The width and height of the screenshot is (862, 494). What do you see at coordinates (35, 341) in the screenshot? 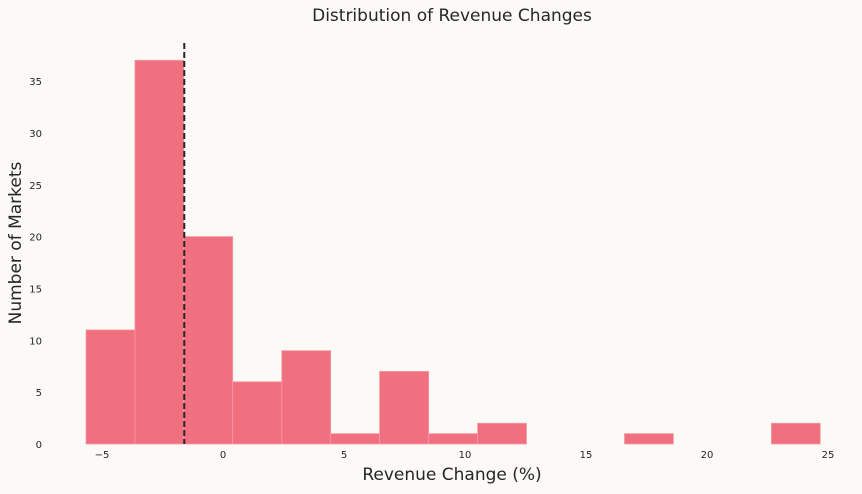
I see `y-tick-label: 10` at bounding box center [35, 341].